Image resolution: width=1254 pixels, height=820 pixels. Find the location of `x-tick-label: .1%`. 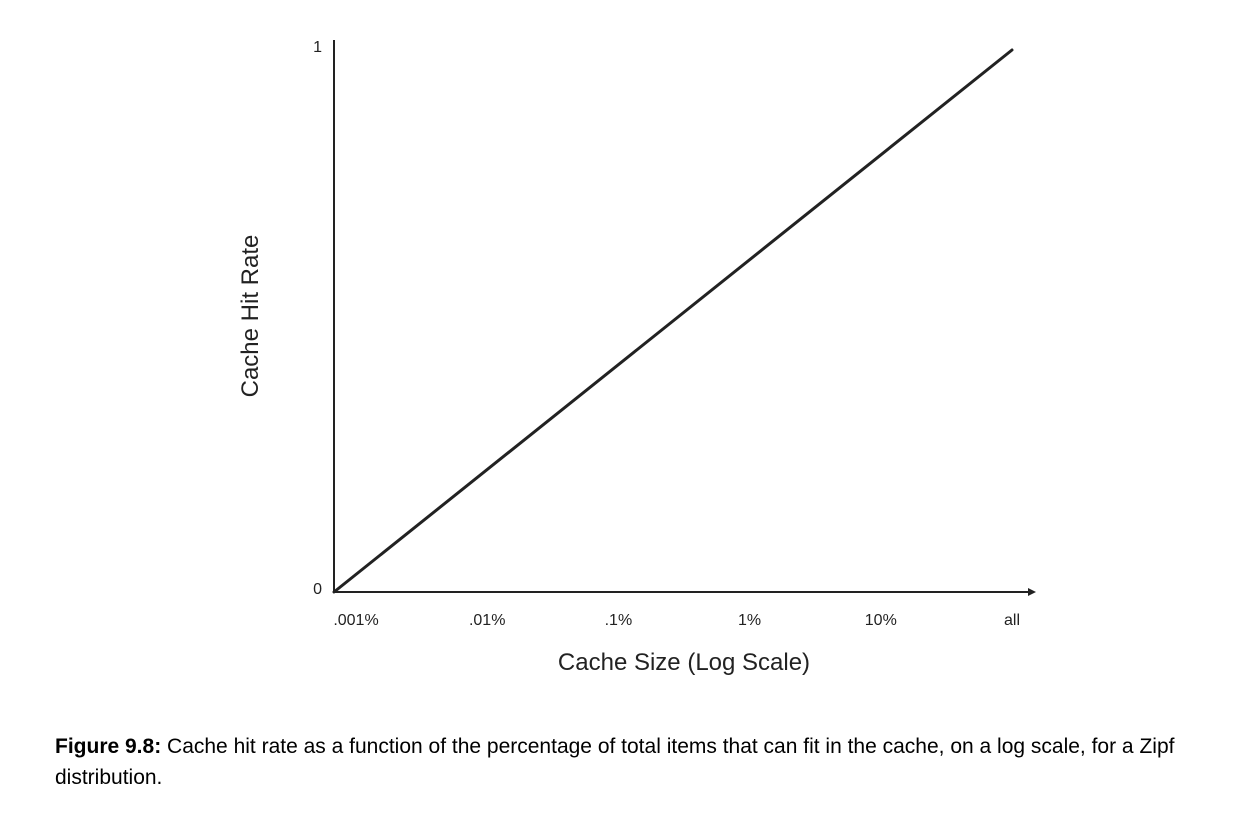

x-tick-label: .1% is located at coordinates (619, 620).